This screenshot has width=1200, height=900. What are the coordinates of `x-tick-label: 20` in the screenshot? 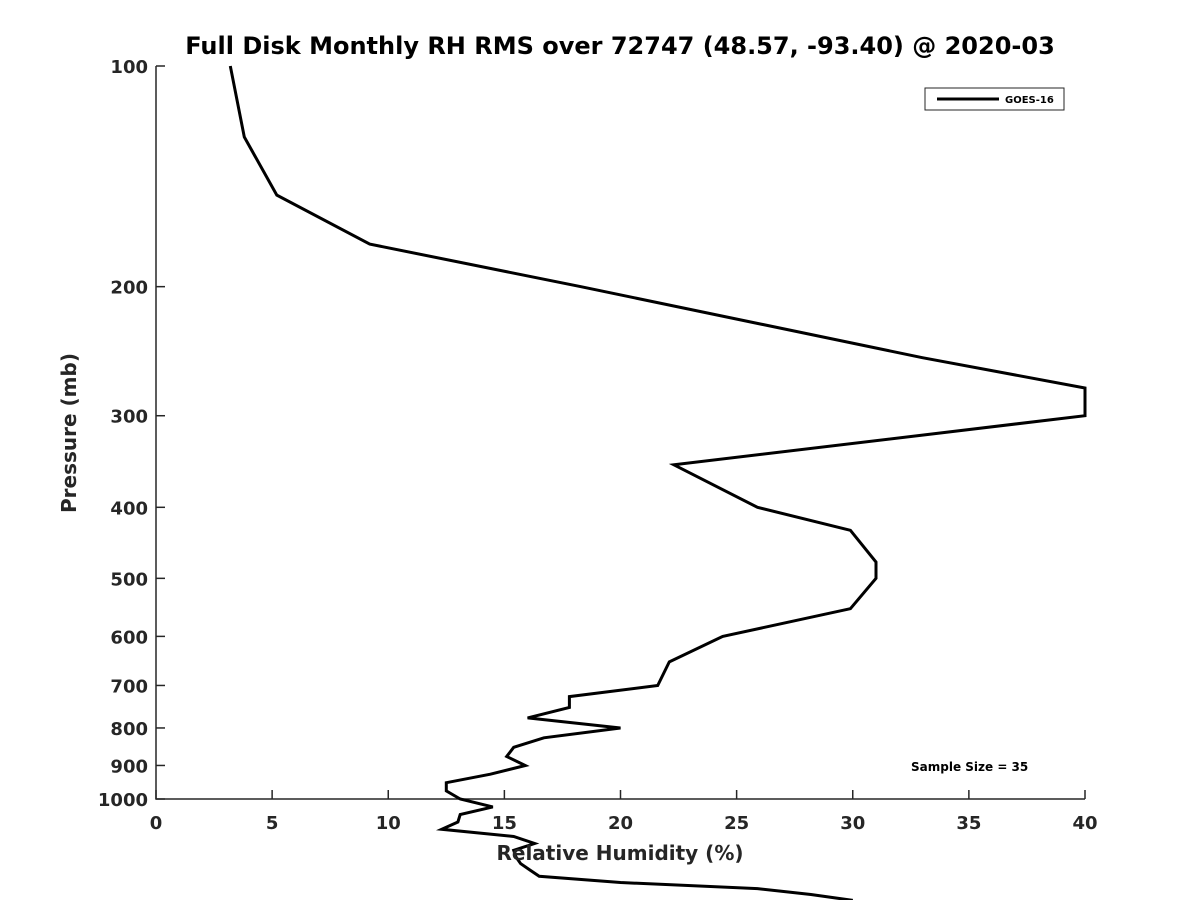 It's located at (620, 823).